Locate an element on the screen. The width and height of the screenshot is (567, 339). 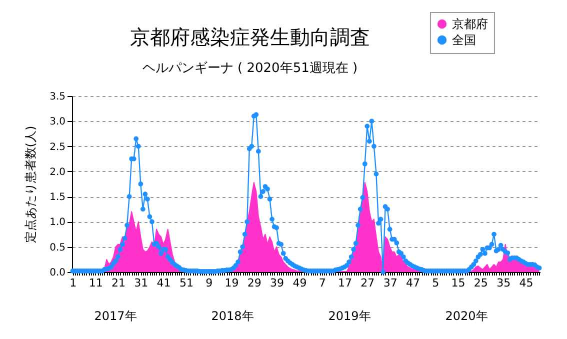
x-tick-label: 15 is located at coordinates (458, 283).